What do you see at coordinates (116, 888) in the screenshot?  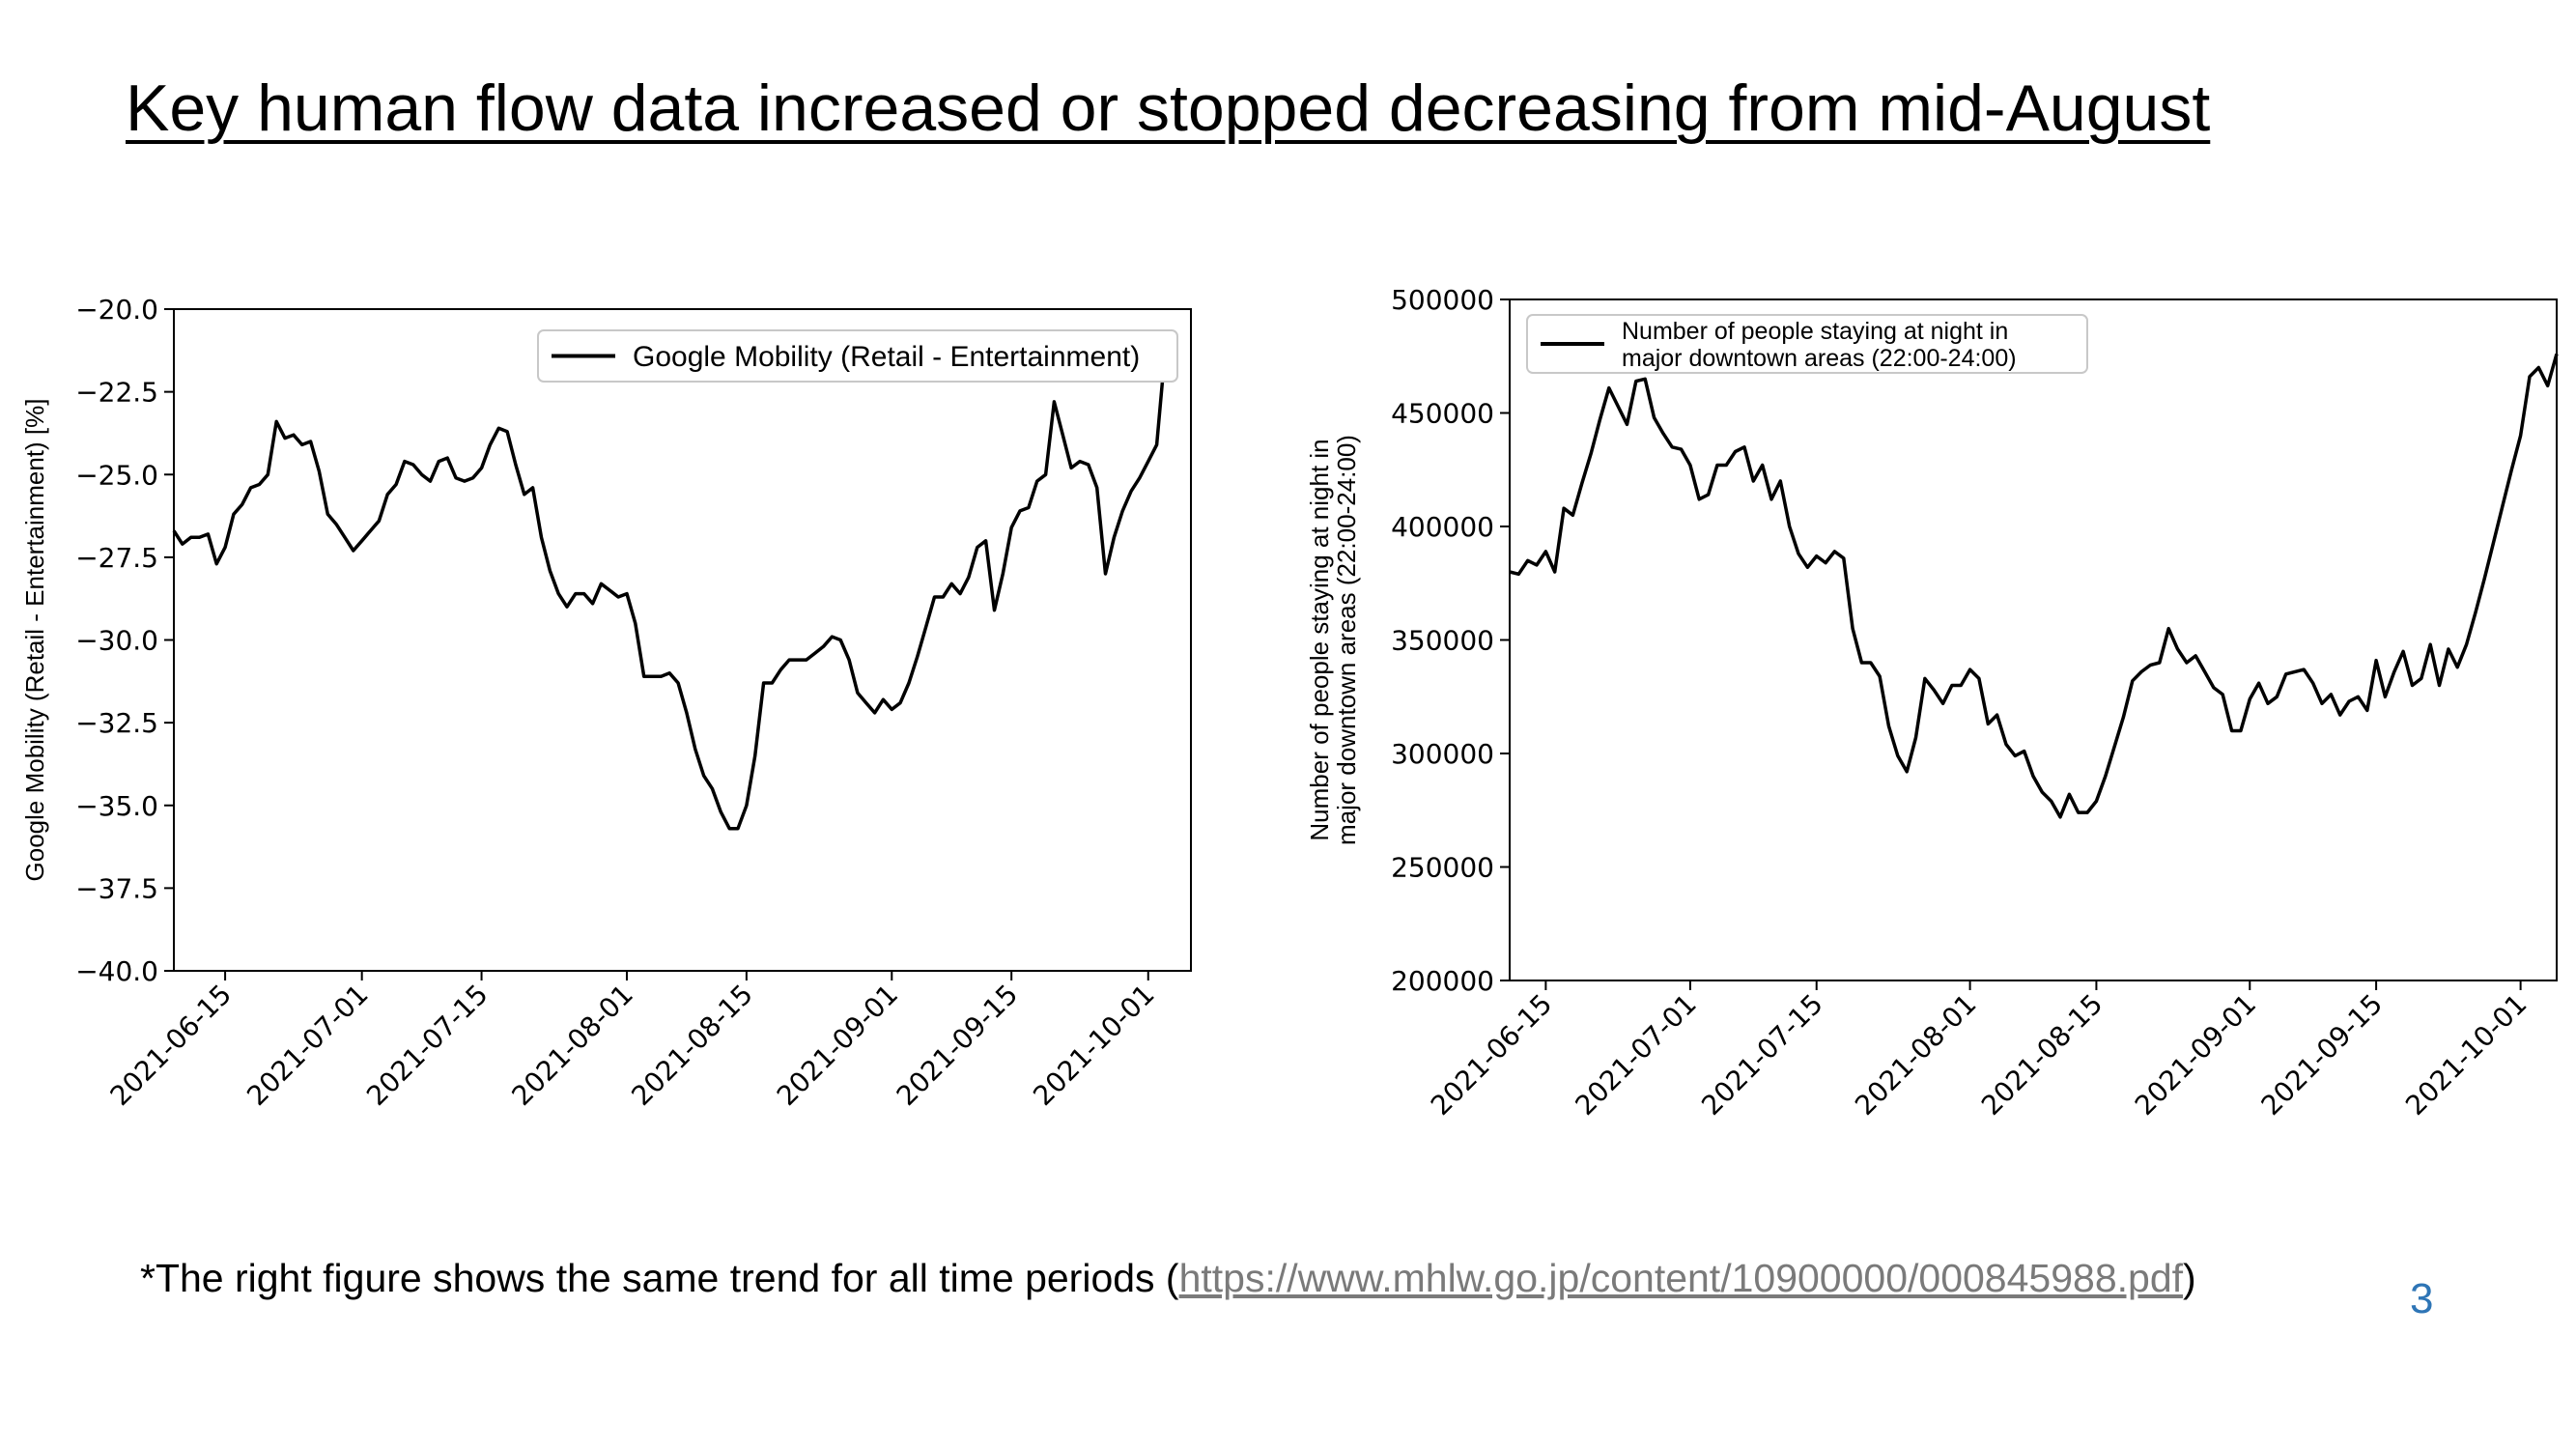 I see `y-tick-label: −37.5` at bounding box center [116, 888].